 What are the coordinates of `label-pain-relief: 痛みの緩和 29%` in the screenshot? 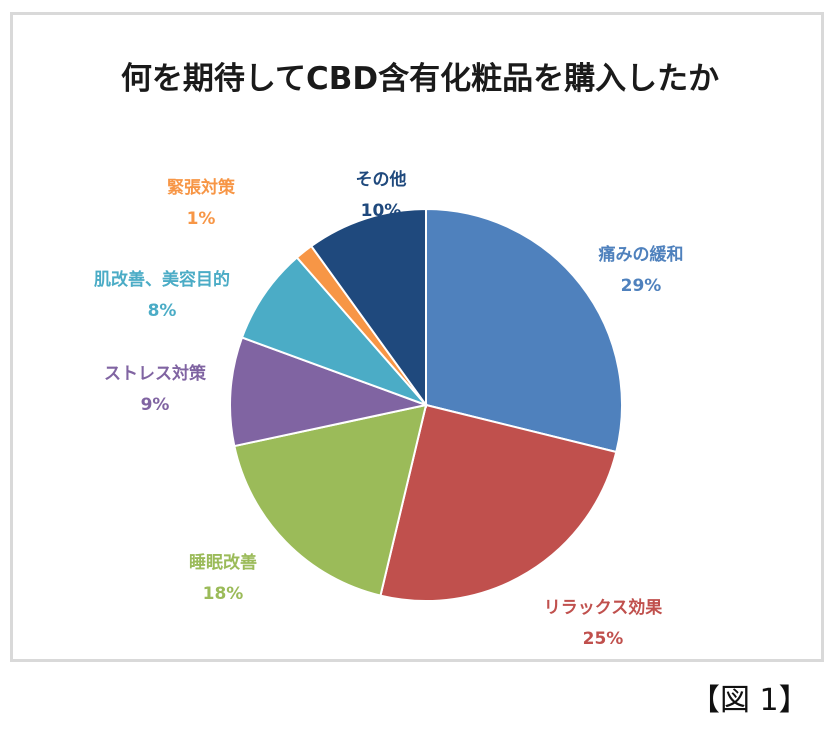 It's located at (641, 271).